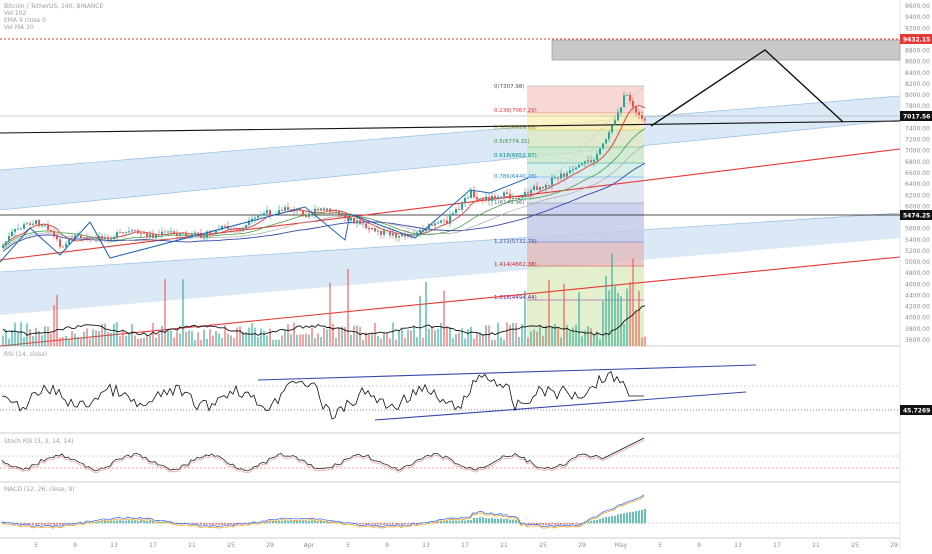 This screenshot has width=932, height=554. What do you see at coordinates (916, 40) in the screenshot?
I see `svg-text: 9432.15` at bounding box center [916, 40].